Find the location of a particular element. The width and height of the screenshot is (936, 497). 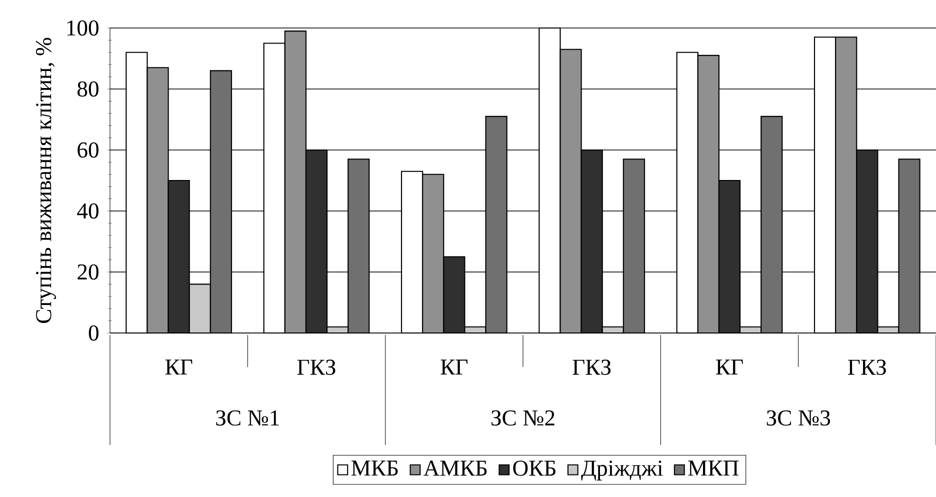

legend-label: АМКБ is located at coordinates (455, 468).